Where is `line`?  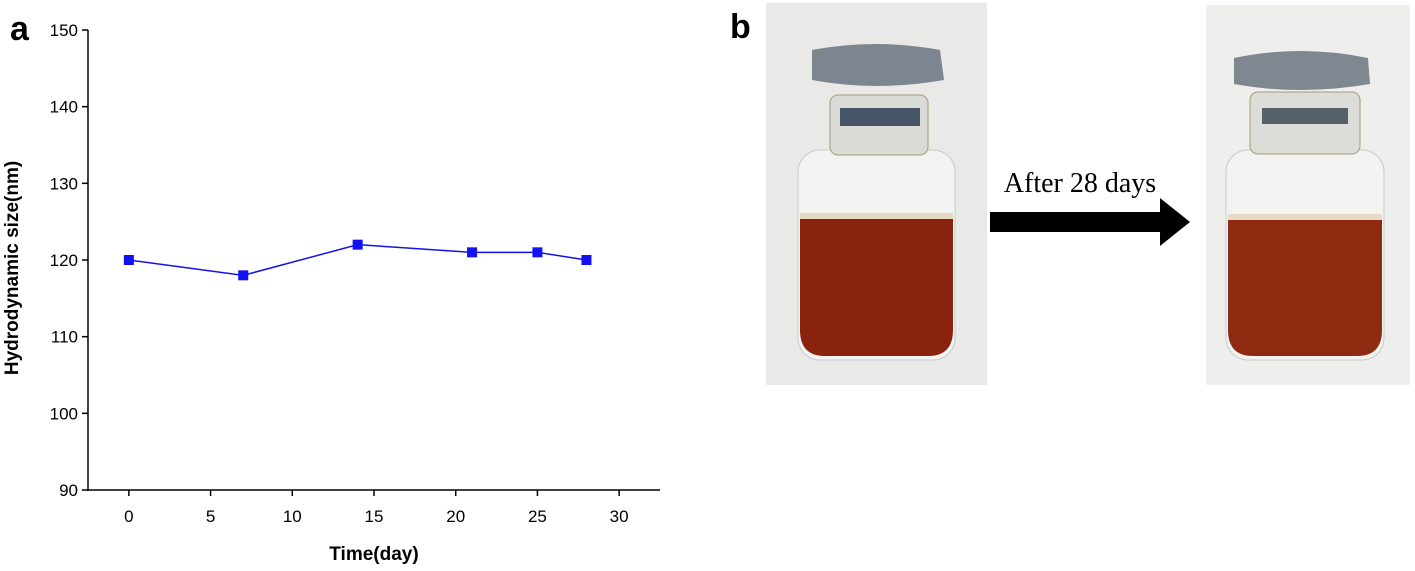
line is located at coordinates (357, 260).